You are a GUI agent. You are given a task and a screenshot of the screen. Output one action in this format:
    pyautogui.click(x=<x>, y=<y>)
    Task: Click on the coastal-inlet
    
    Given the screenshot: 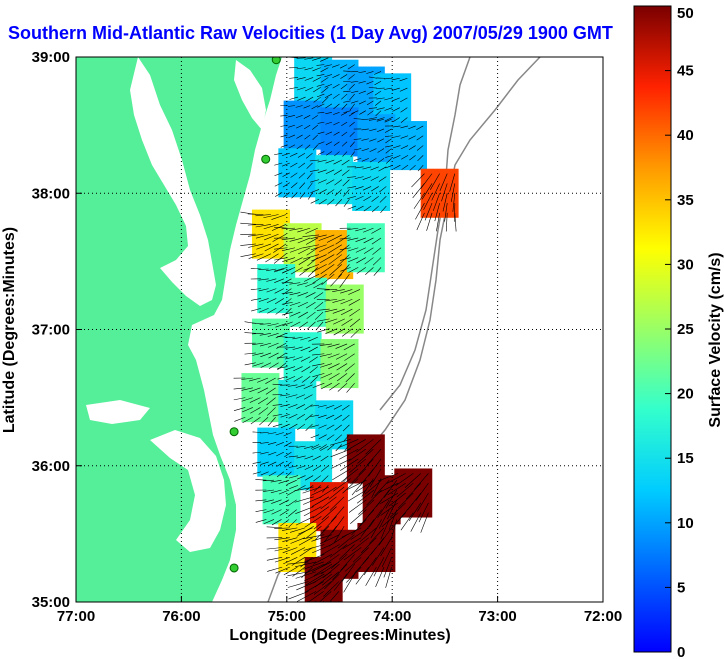 What is the action you would take?
    pyautogui.click(x=118, y=412)
    